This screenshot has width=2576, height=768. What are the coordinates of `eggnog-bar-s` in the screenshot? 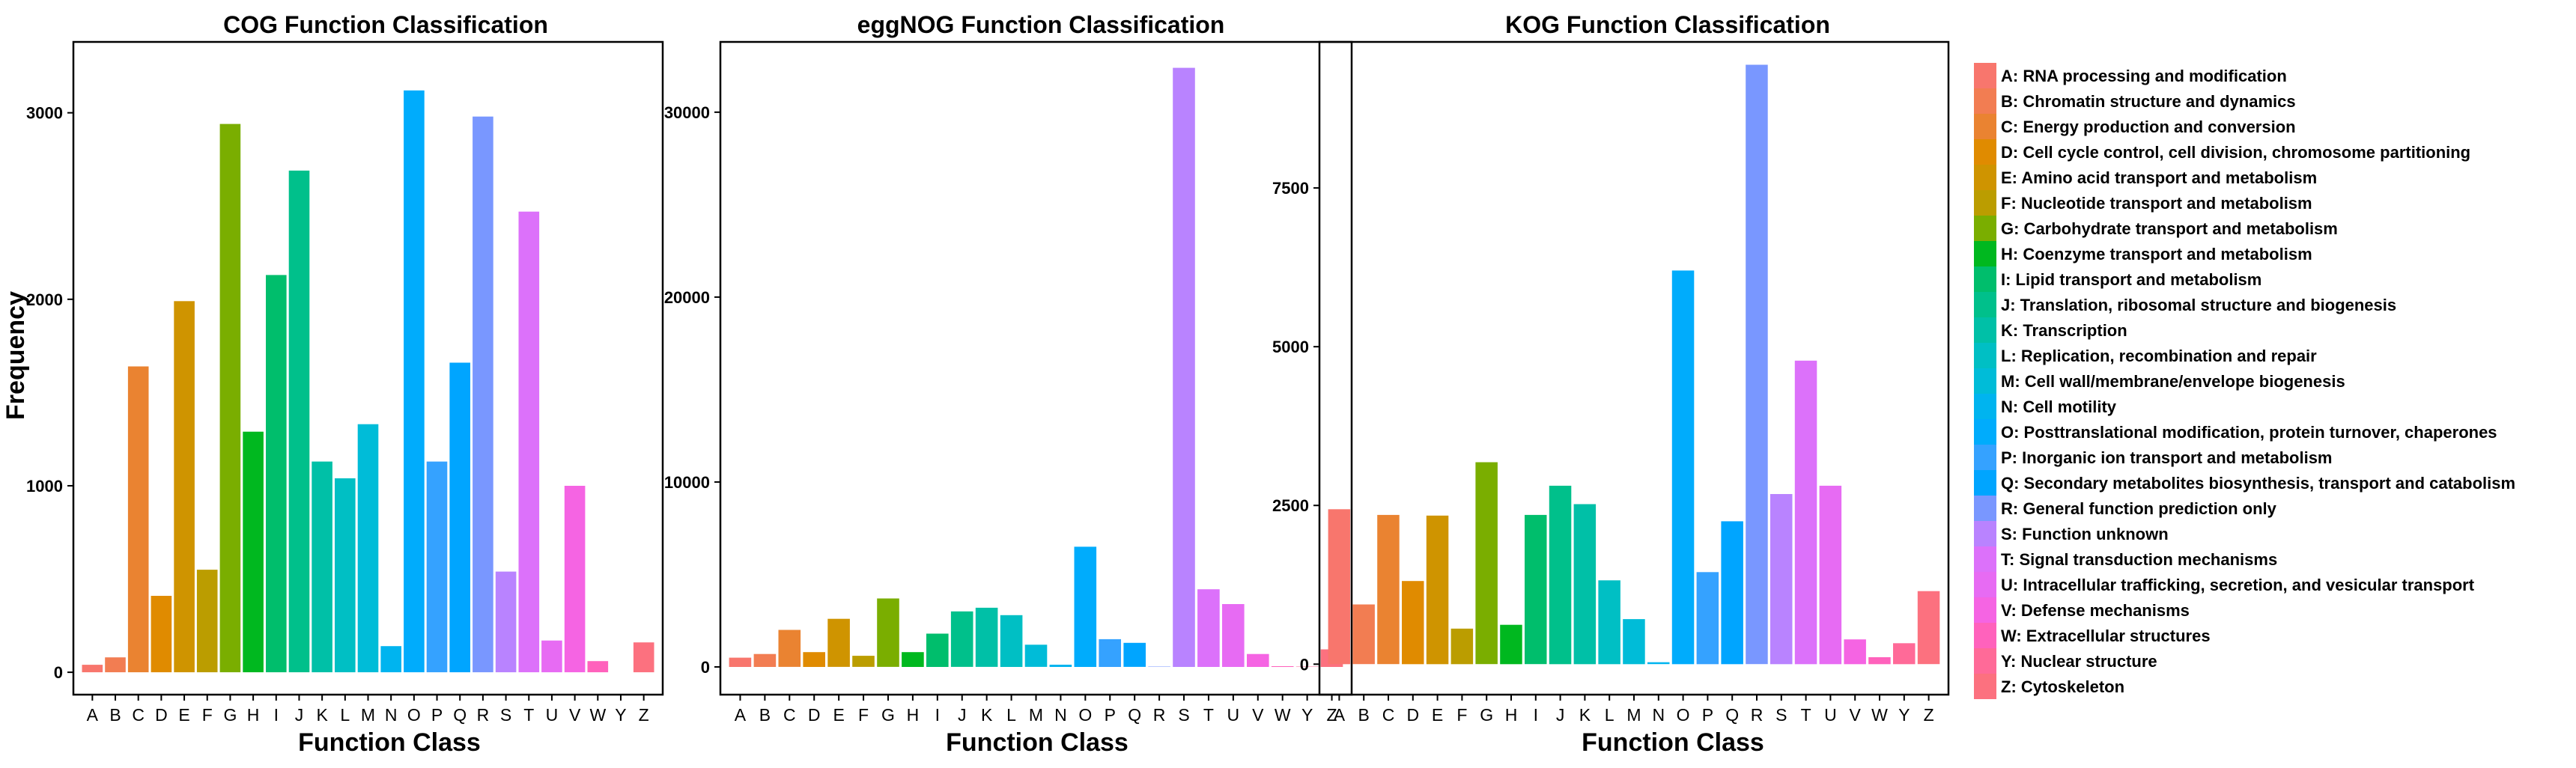 It's located at (1184, 367).